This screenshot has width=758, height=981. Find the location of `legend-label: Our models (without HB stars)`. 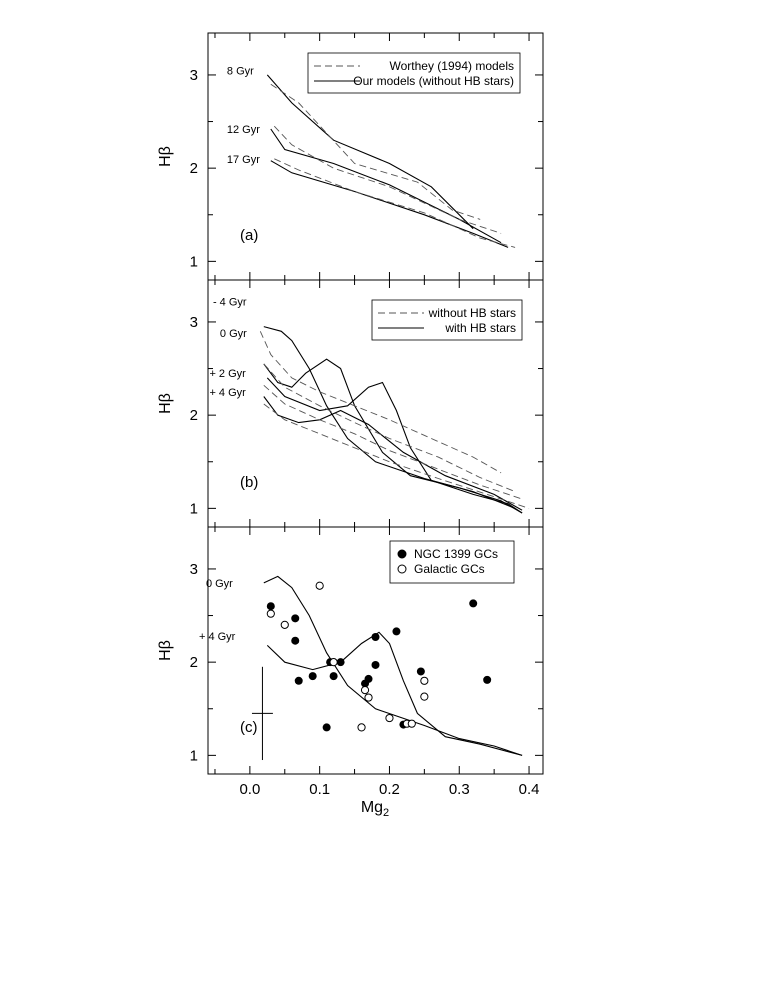

legend-label: Our models (without HB stars) is located at coordinates (433, 81).